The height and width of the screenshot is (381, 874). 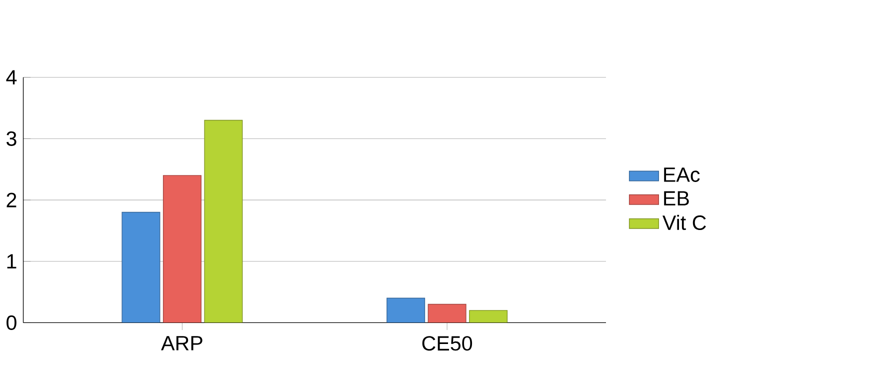 What do you see at coordinates (11, 138) in the screenshot?
I see `y-tick-label: 3` at bounding box center [11, 138].